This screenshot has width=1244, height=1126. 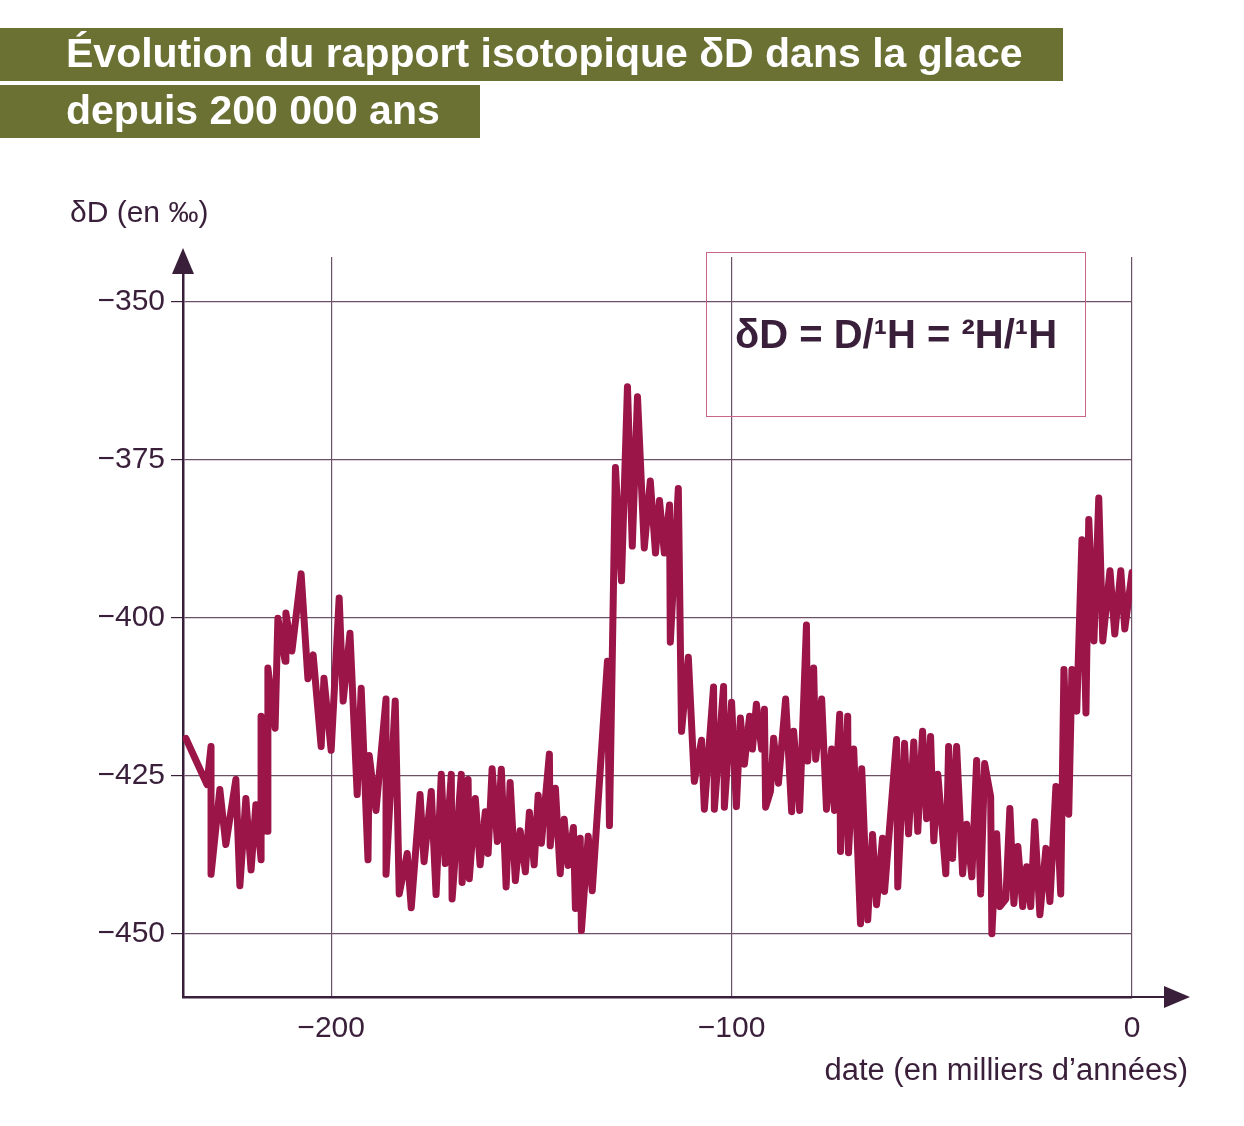 I want to click on x-axis-title: date (en milliers d’années), so click(x=1006, y=1070).